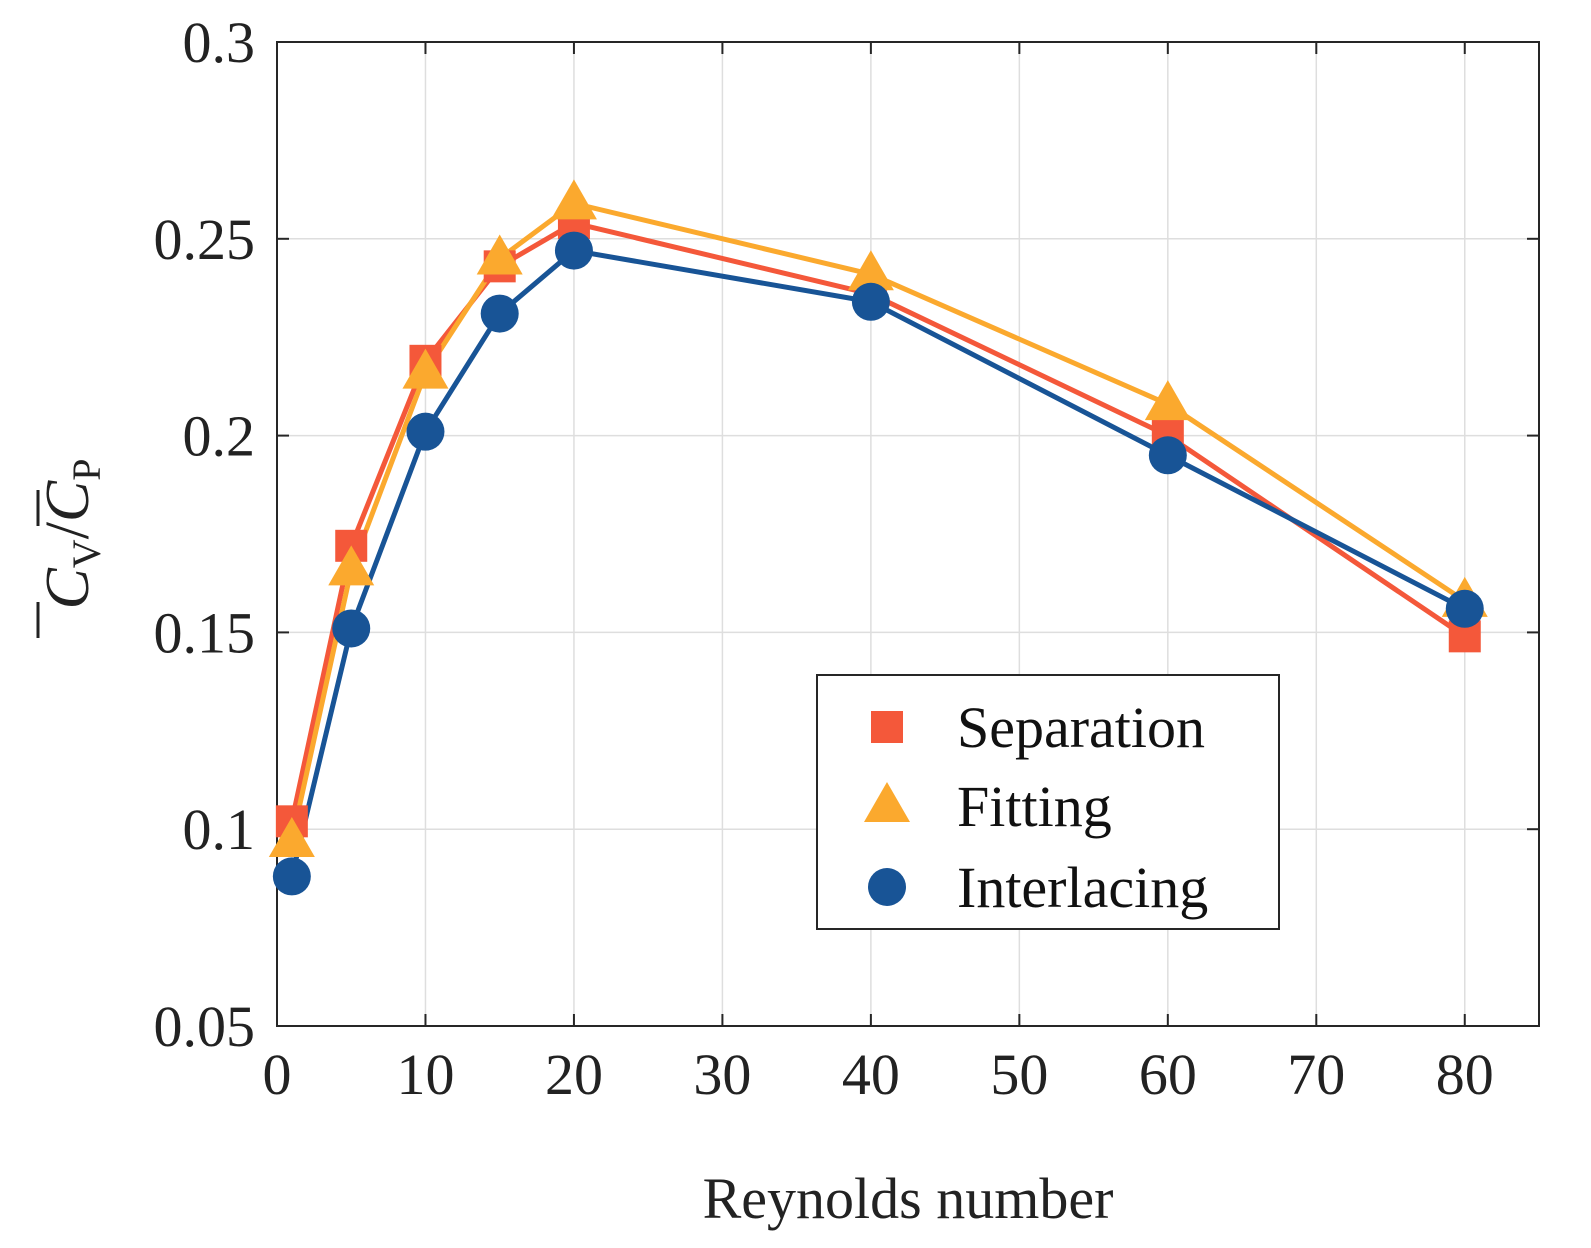 The height and width of the screenshot is (1248, 1591). I want to click on x-tick-label: 20, so click(574, 1074).